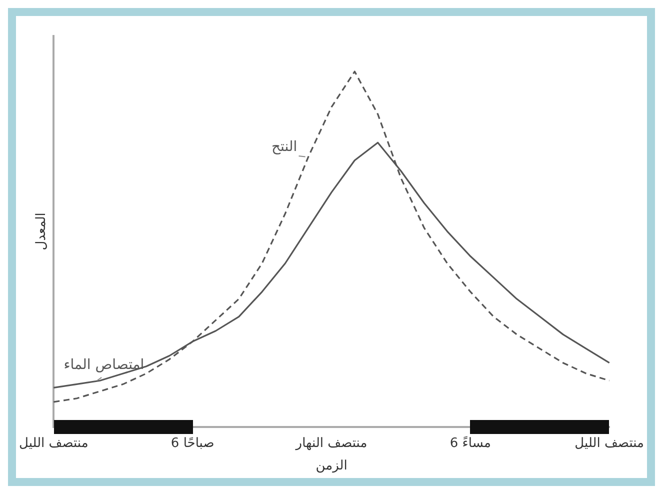  Describe the element at coordinates (192, 443) in the screenshot. I see `x-tick-label: 6 صباحًا` at that location.